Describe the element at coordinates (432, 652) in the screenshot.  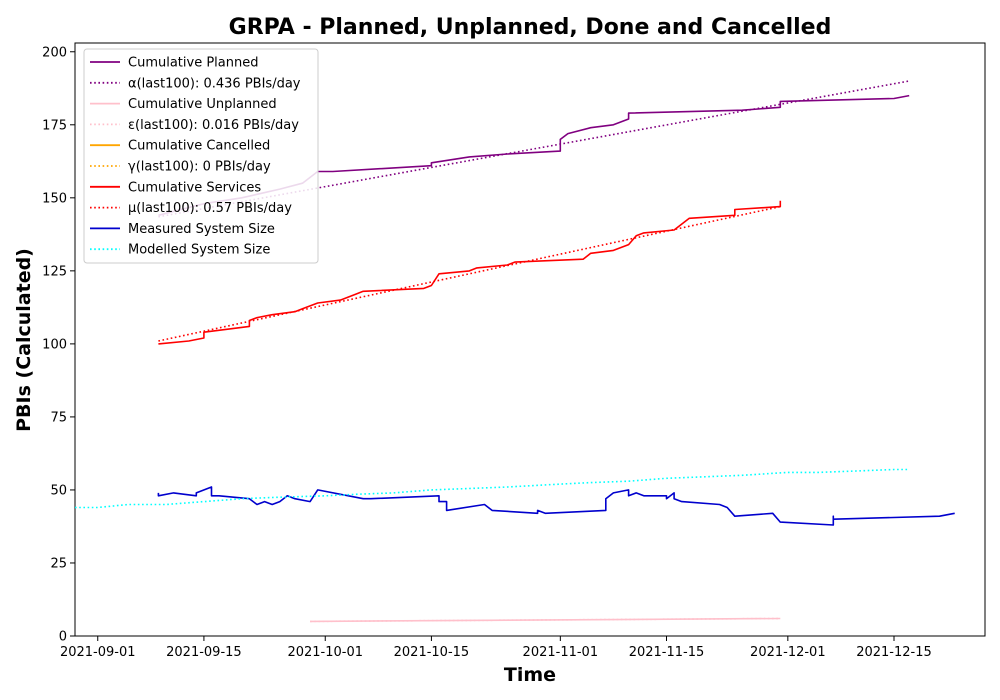
I see `x-tick-label: 2021-10-15` at that location.